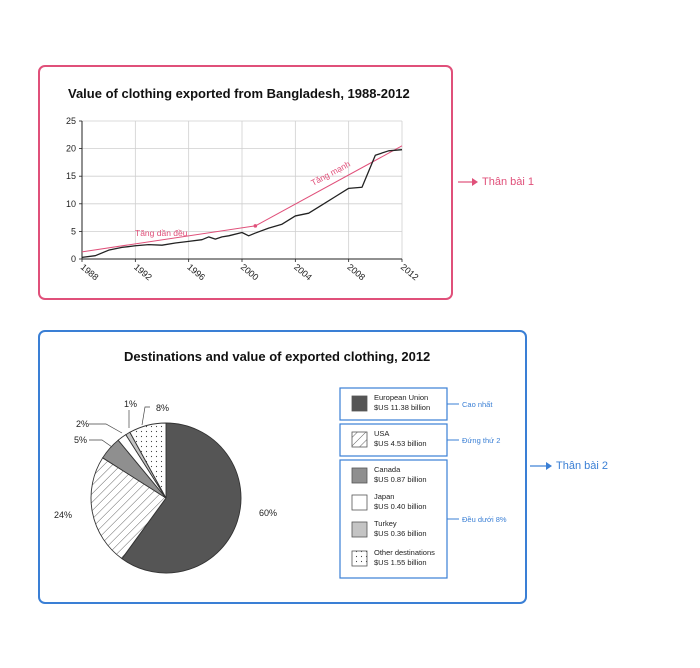 Image resolution: width=700 pixels, height=668 pixels. Describe the element at coordinates (162, 408) in the screenshot. I see `pie-percent-label: 8%` at that location.